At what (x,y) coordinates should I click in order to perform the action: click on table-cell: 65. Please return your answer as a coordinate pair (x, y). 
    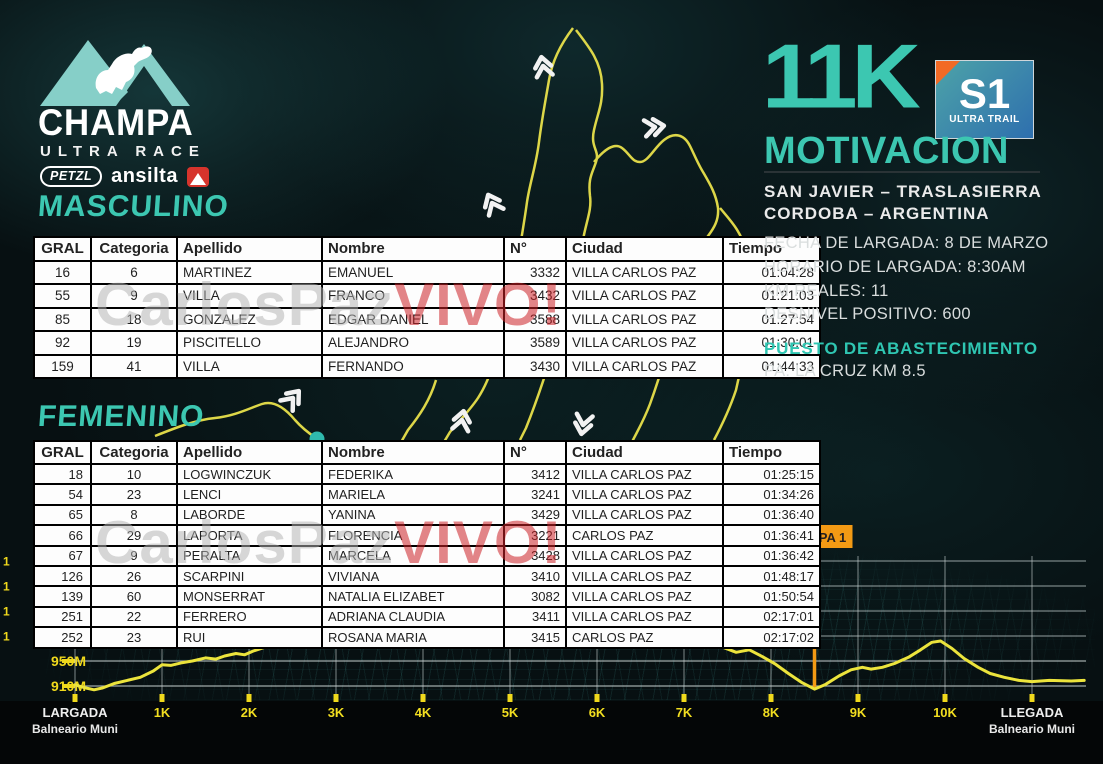
    Looking at the image, I should click on (62, 515).